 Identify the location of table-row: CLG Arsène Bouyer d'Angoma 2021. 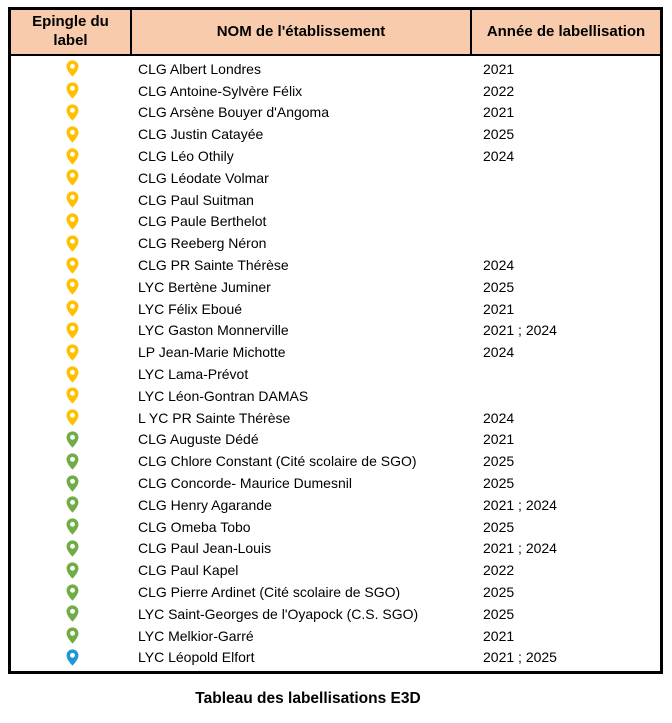
(335, 113).